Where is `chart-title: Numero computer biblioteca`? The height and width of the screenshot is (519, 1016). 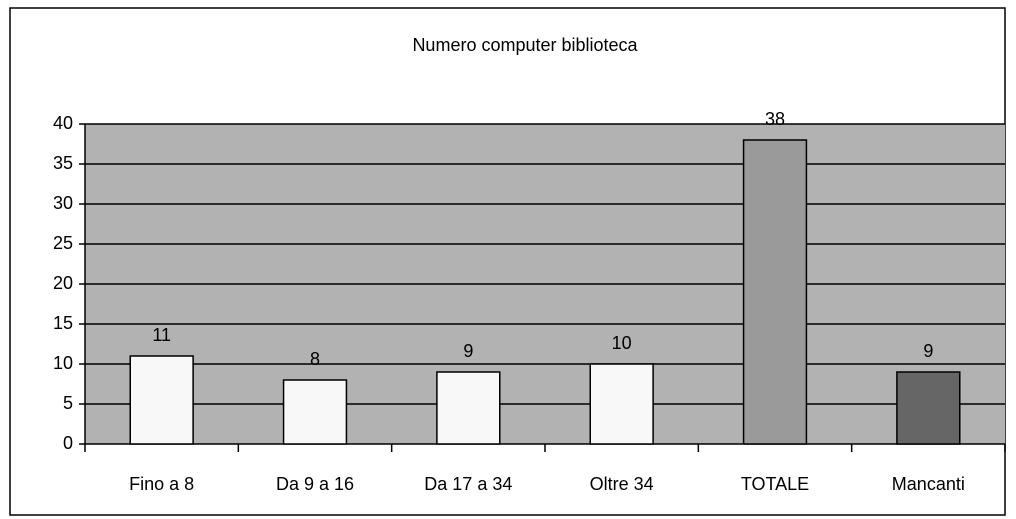
chart-title: Numero computer biblioteca is located at coordinates (525, 45).